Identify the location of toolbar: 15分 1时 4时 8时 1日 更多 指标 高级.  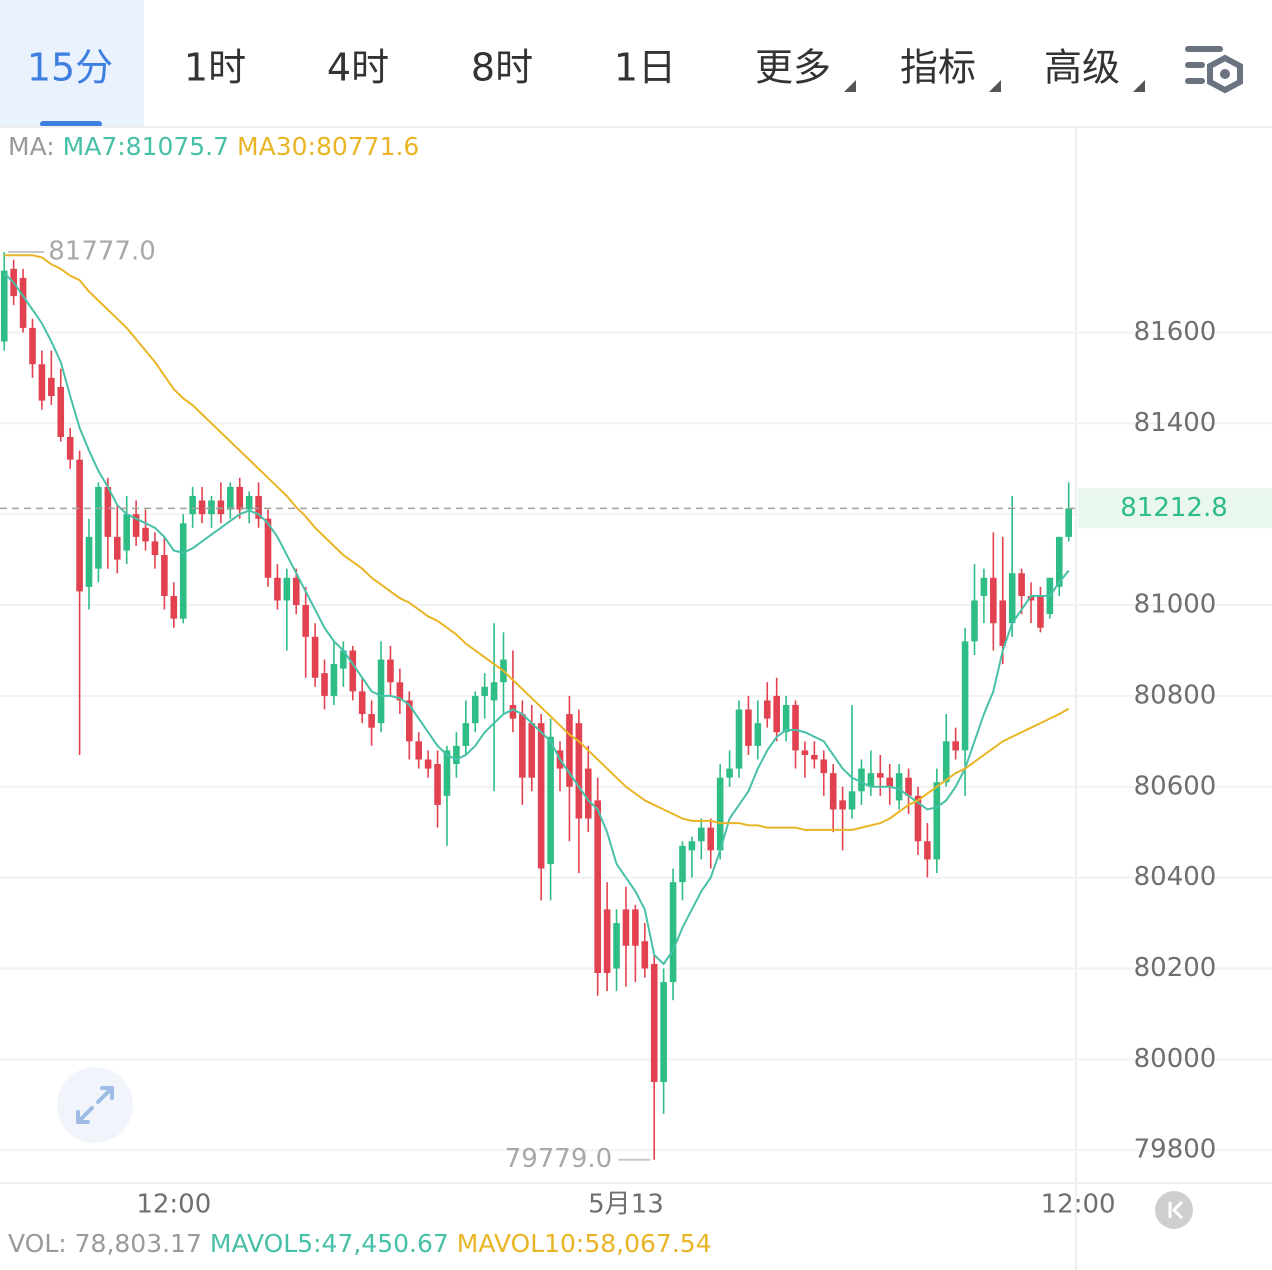
(636, 64).